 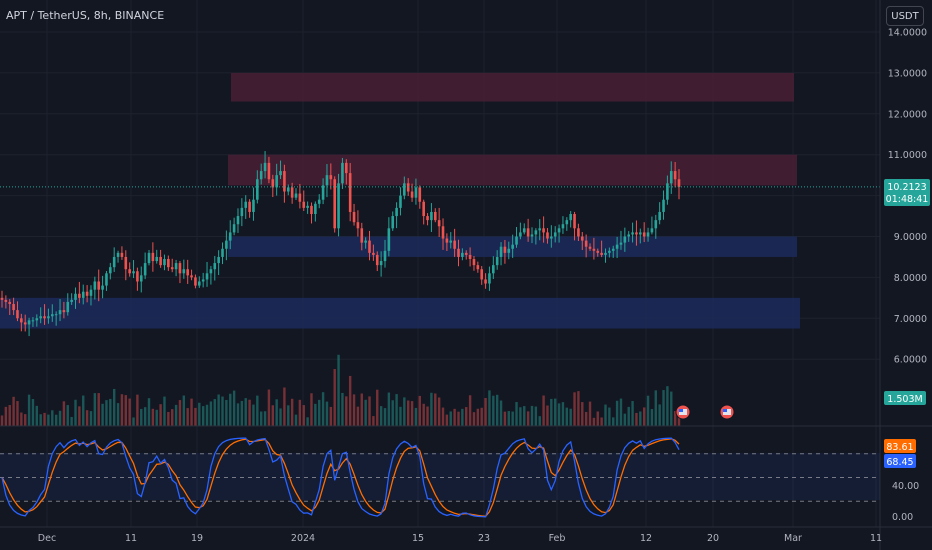 I want to click on time-axis: Dec 11 19 2024 15 23 Feb 12 20 Mar 11, so click(x=460, y=538).